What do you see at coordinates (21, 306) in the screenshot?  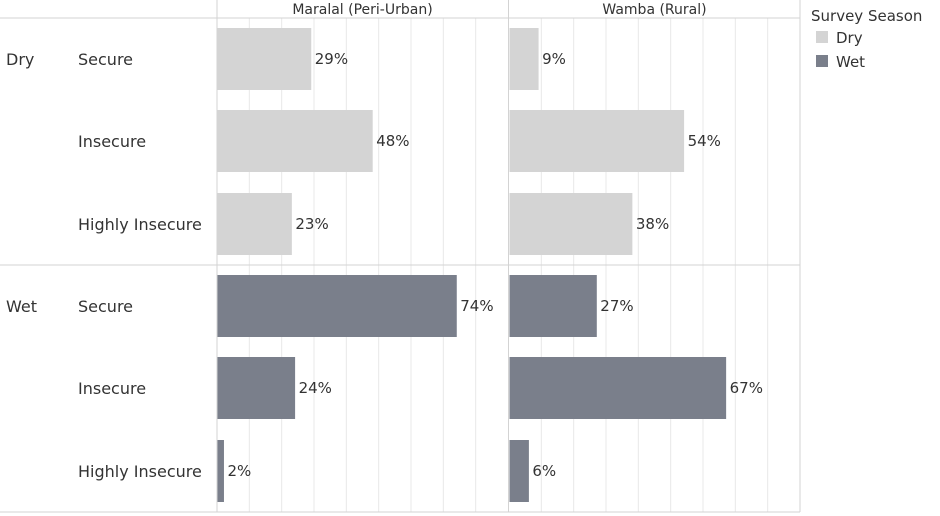 I see `group-label: Wet` at bounding box center [21, 306].